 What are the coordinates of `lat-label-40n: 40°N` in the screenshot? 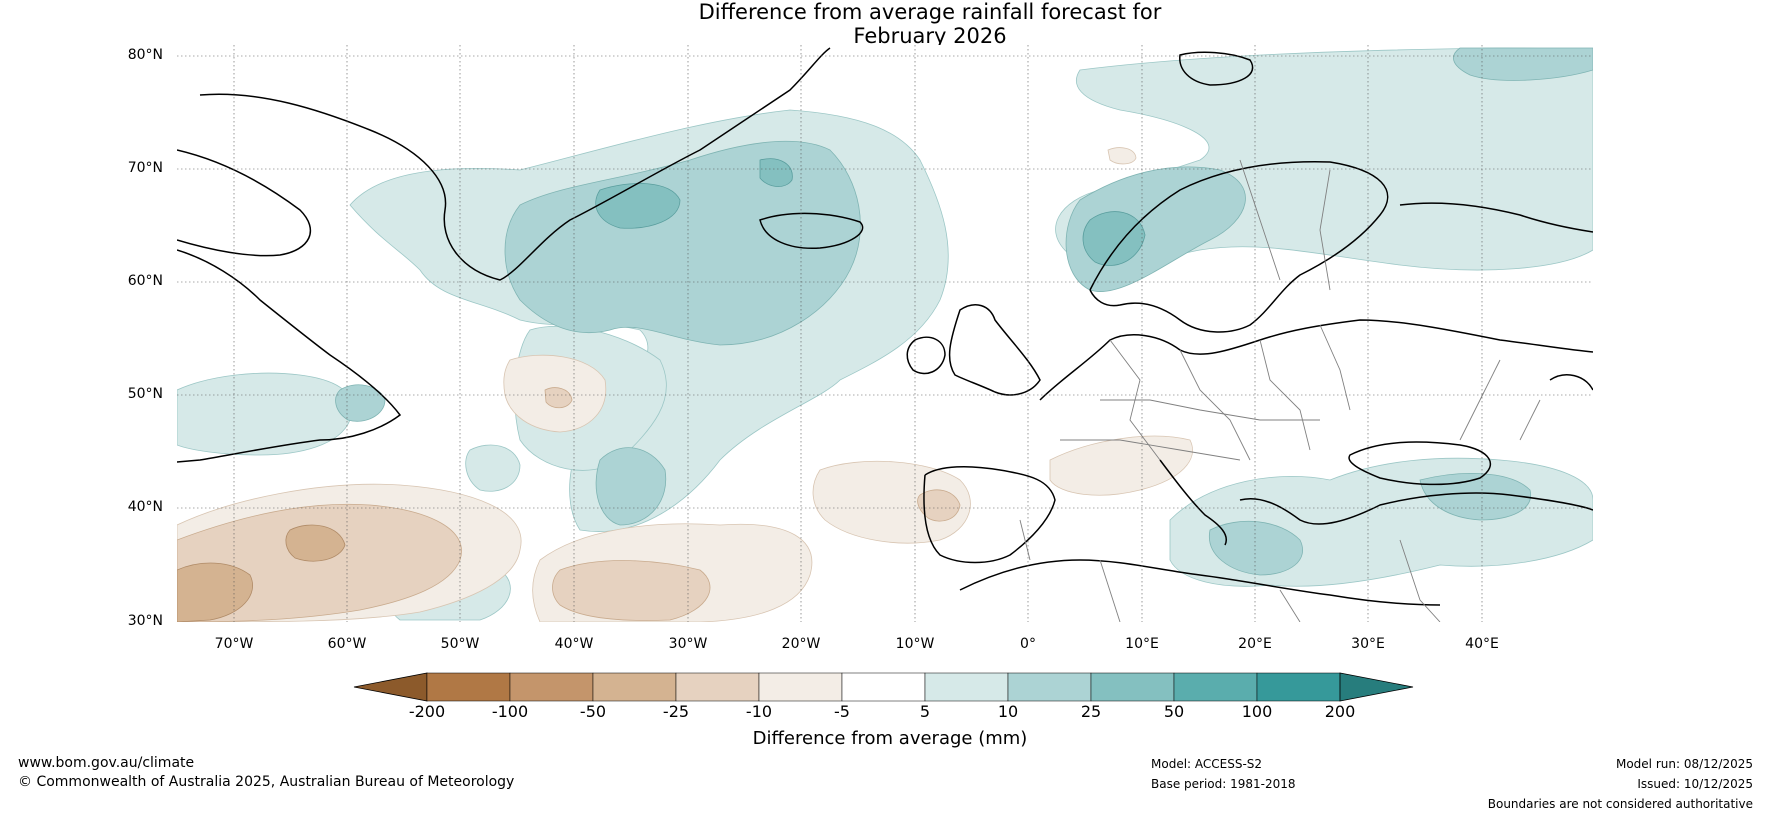 It's located at (145, 507).